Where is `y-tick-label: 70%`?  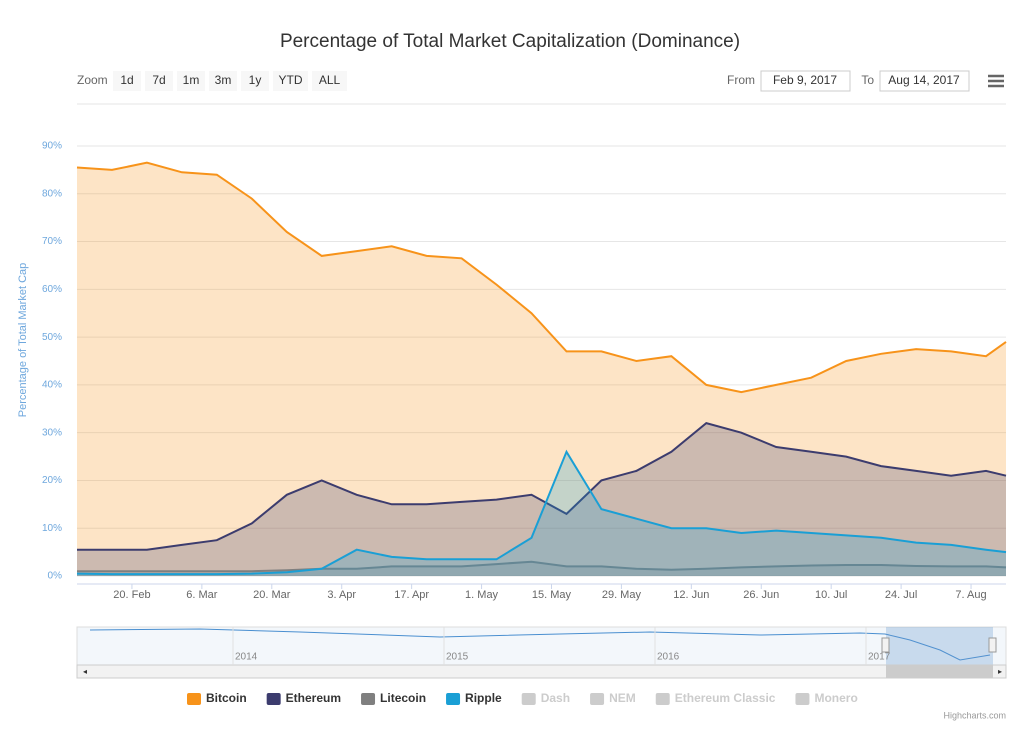 y-tick-label: 70% is located at coordinates (52, 241).